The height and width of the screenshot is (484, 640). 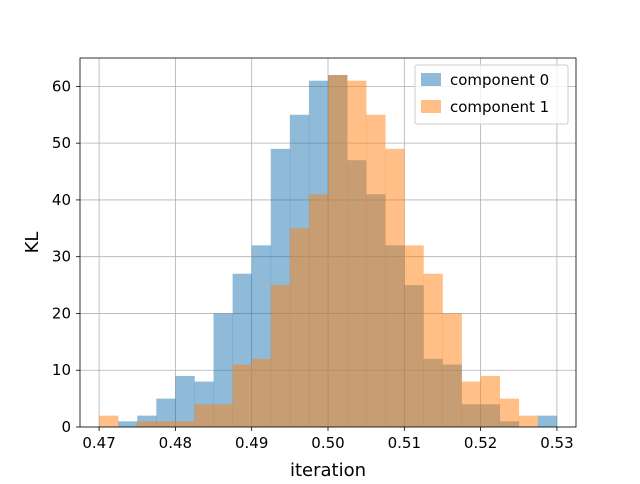 I want to click on y-tick-label: 50, so click(x=61, y=143).